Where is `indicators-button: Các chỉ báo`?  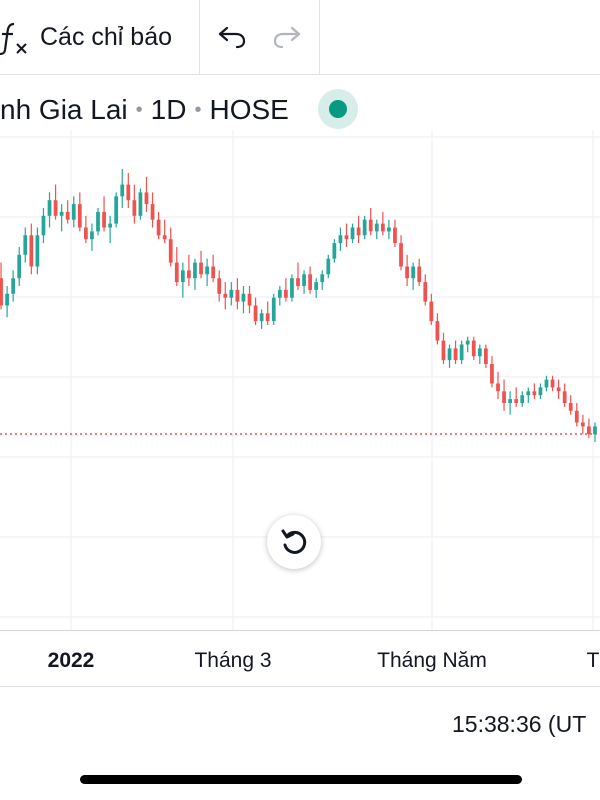
indicators-button: Các chỉ báo is located at coordinates (100, 37).